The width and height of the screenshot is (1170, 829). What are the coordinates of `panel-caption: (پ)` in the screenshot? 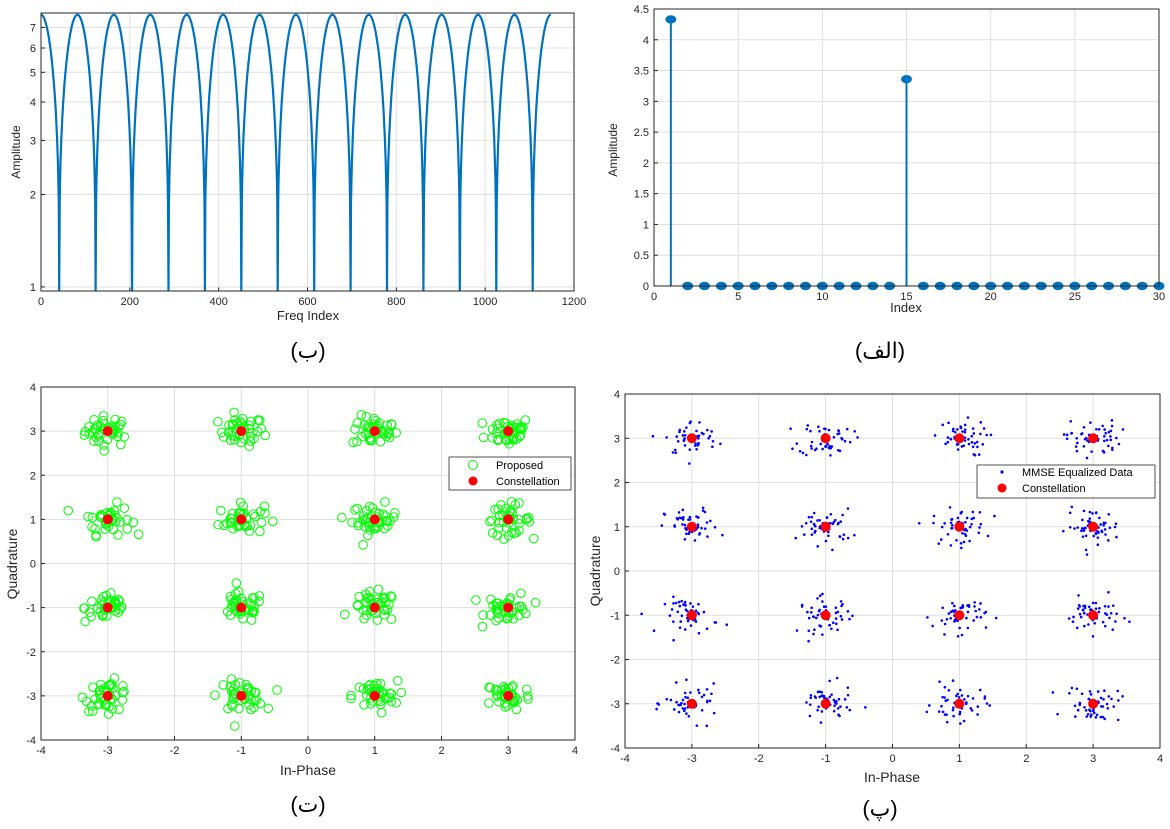 It's located at (879, 808).